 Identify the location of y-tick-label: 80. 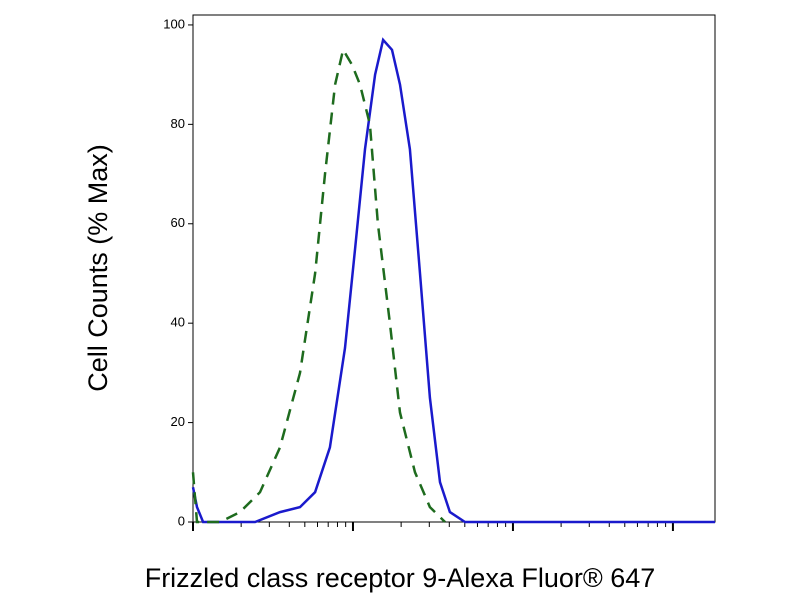
(178, 123).